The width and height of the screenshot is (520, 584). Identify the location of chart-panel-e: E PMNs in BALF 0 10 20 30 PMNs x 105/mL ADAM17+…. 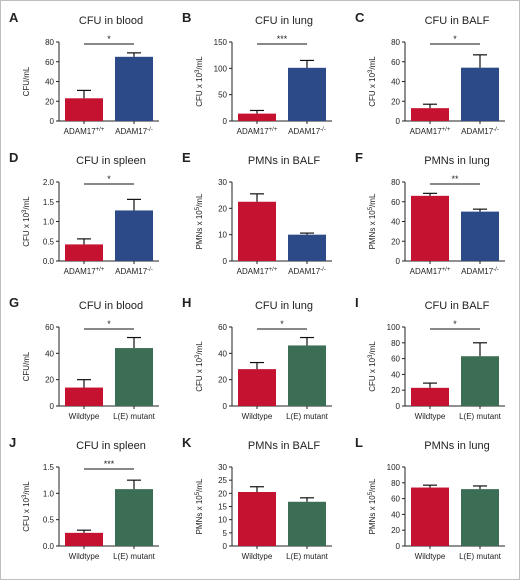
(257, 213).